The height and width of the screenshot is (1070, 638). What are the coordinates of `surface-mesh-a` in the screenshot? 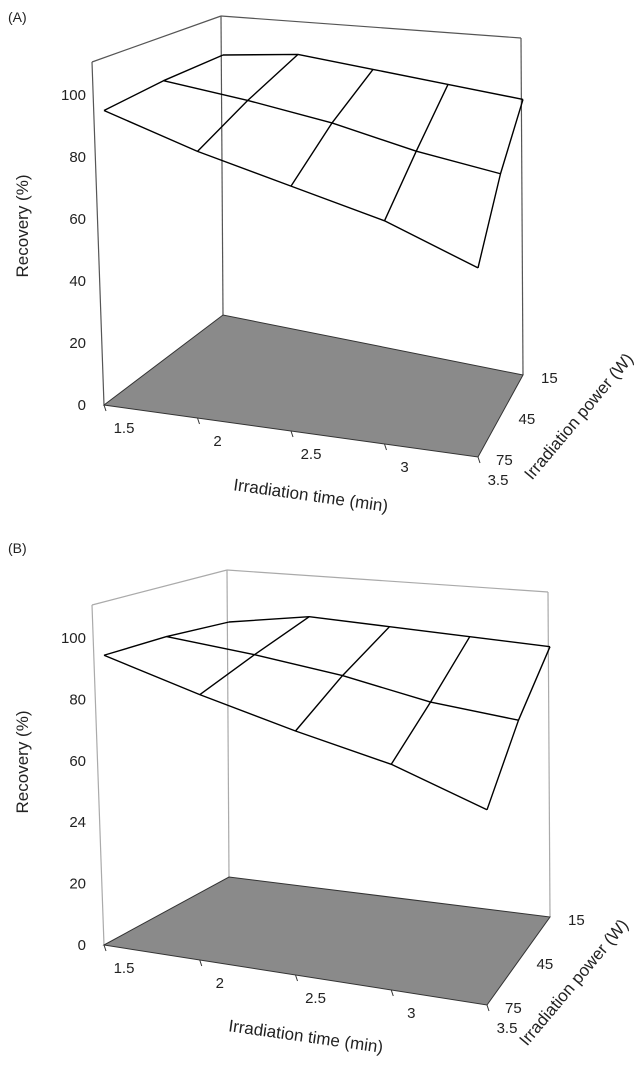 It's located at (313, 161).